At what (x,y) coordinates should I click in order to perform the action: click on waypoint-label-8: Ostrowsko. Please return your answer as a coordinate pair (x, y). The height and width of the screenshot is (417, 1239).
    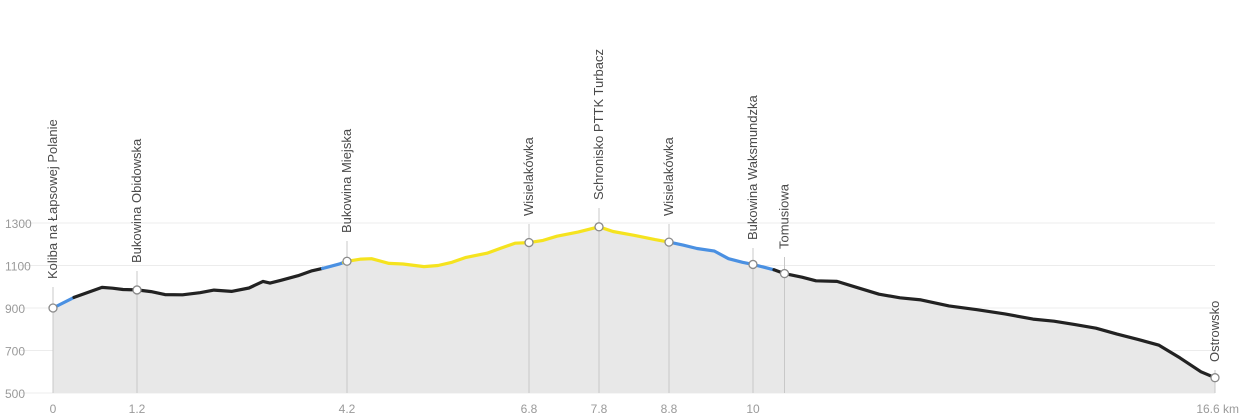
    Looking at the image, I should click on (1214, 331).